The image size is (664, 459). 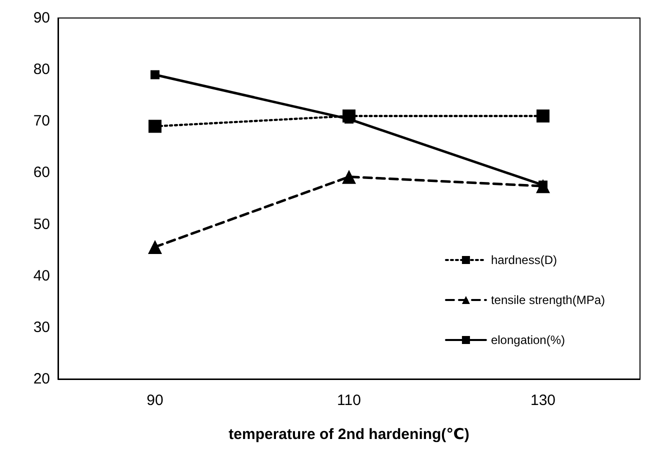 What do you see at coordinates (523, 260) in the screenshot?
I see `legend-label: hardness(D)` at bounding box center [523, 260].